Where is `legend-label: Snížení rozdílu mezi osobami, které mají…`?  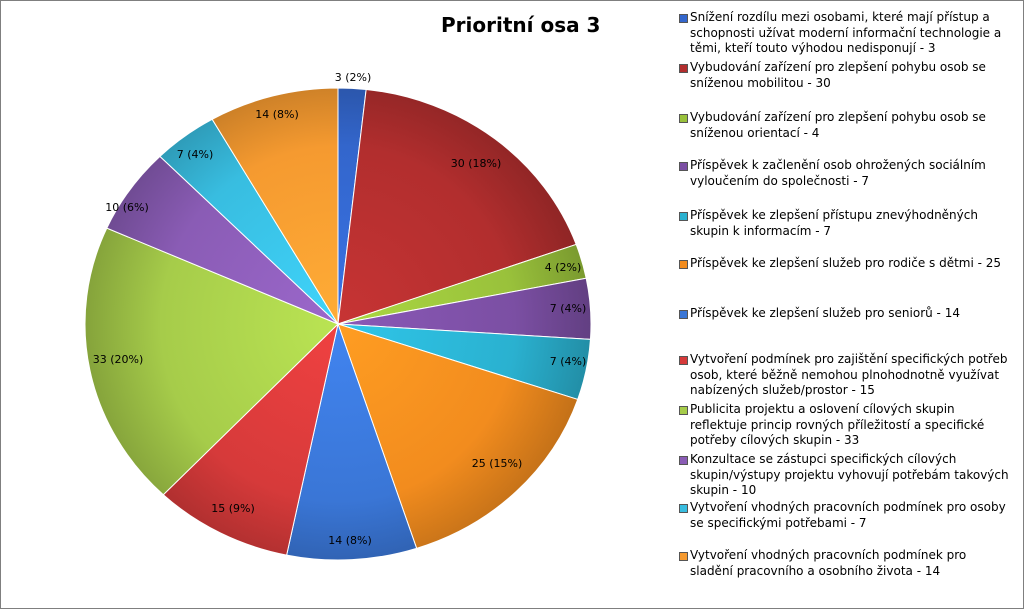 legend-label: Snížení rozdílu mezi osobami, které mají… is located at coordinates (846, 32).